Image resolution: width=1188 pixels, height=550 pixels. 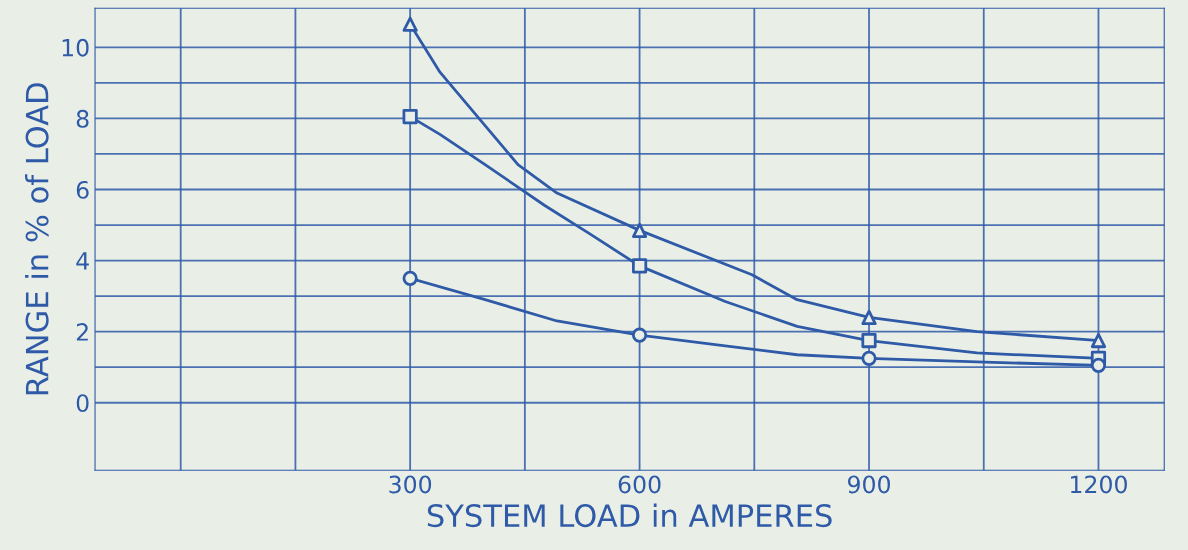 What do you see at coordinates (82, 118) in the screenshot?
I see `y-tick-label: 8` at bounding box center [82, 118].